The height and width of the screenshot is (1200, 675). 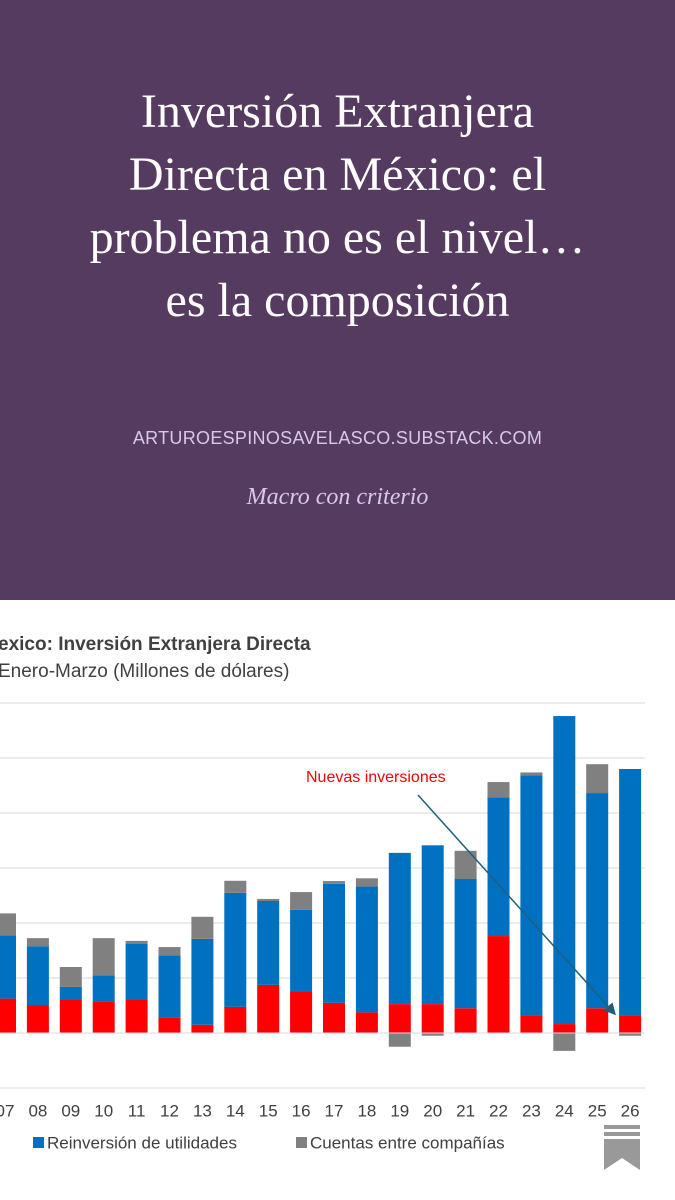 I want to click on bookmark-icon, so click(x=622, y=1147).